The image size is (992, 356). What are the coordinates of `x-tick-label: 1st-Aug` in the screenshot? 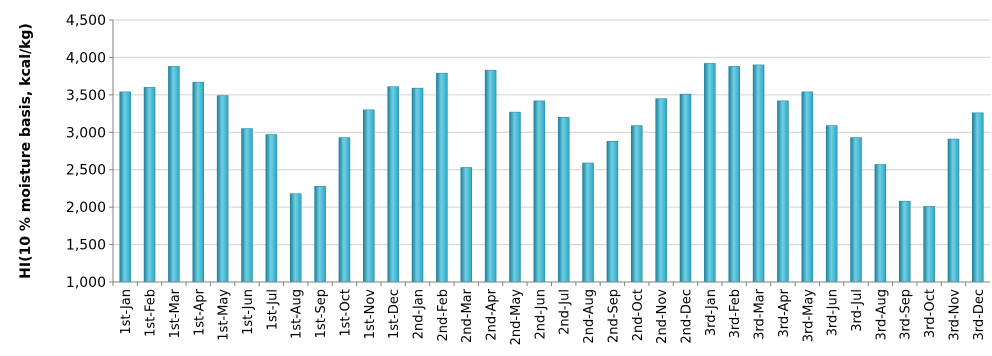 It's located at (297, 314).